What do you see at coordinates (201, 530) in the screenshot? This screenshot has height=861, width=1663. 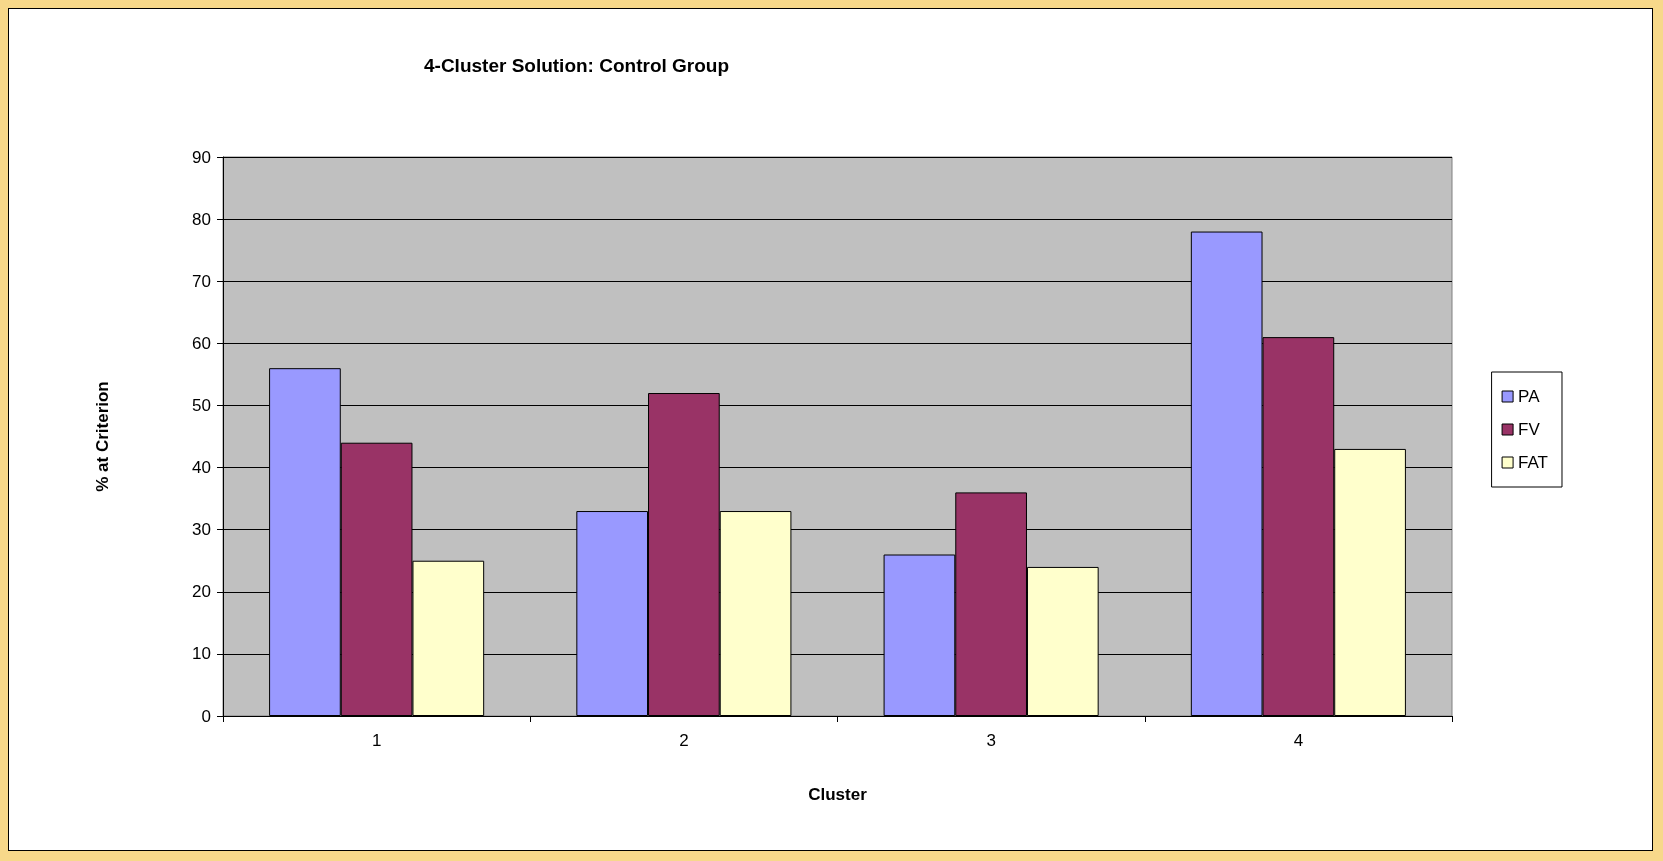 I see `y-tick-label: 30` at bounding box center [201, 530].